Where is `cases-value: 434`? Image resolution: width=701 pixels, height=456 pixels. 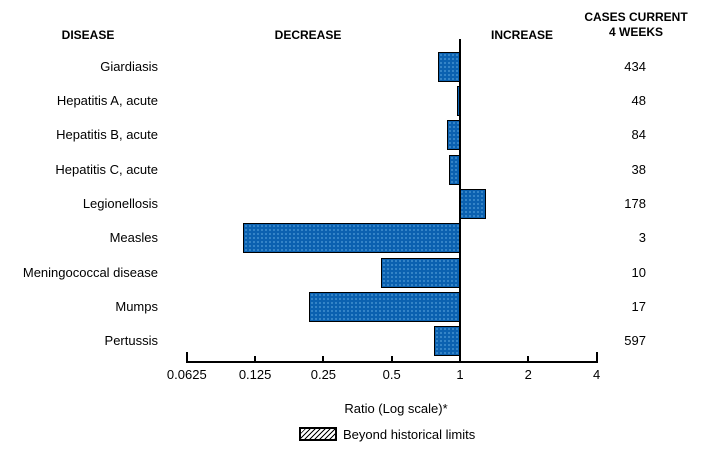 cases-value: 434 is located at coordinates (635, 66).